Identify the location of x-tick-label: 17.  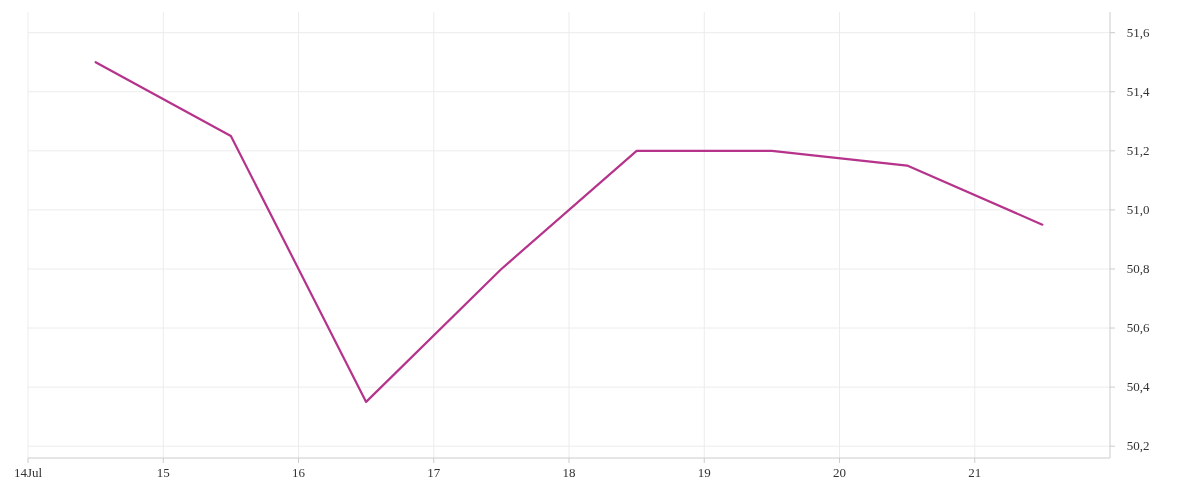
(434, 472).